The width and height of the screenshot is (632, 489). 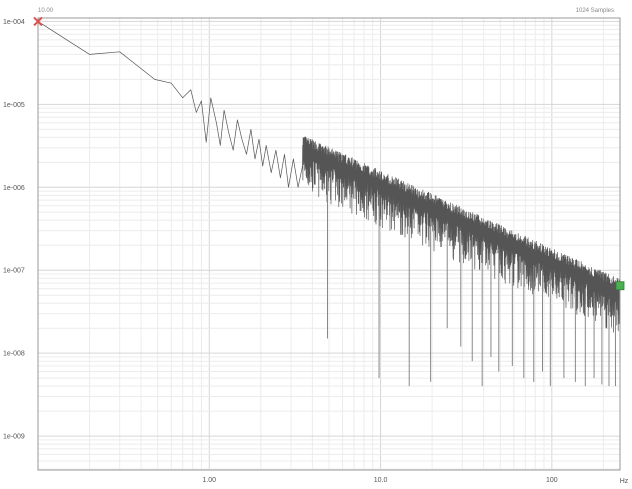 What do you see at coordinates (14, 230) in the screenshot?
I see `y-axis-ticks: 1e-004 1e-005 1e-006 1e-007 1e-008 1e-009` at bounding box center [14, 230].